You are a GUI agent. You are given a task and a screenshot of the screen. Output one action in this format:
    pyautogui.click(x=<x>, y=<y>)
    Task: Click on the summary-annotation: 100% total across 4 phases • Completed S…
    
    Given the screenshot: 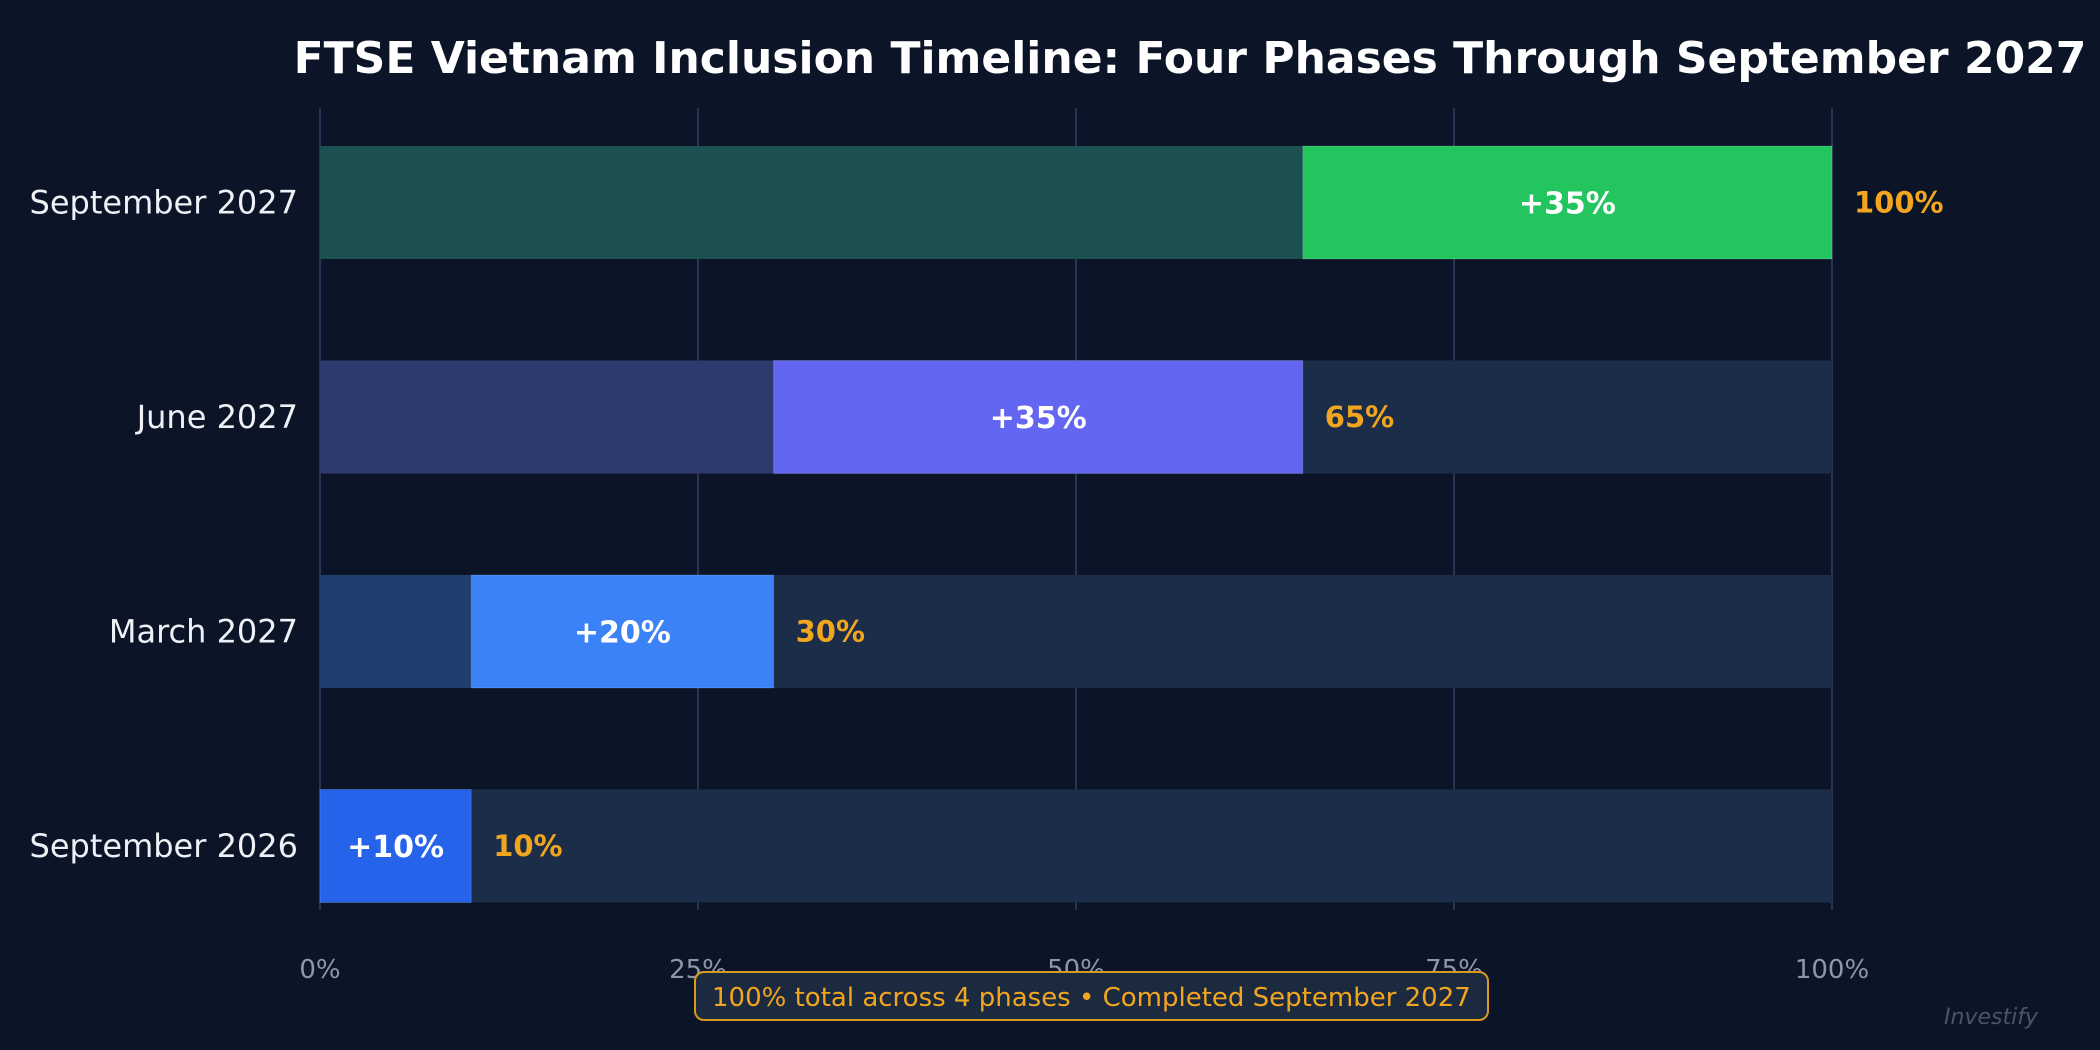 What is the action you would take?
    pyautogui.click(x=1091, y=996)
    